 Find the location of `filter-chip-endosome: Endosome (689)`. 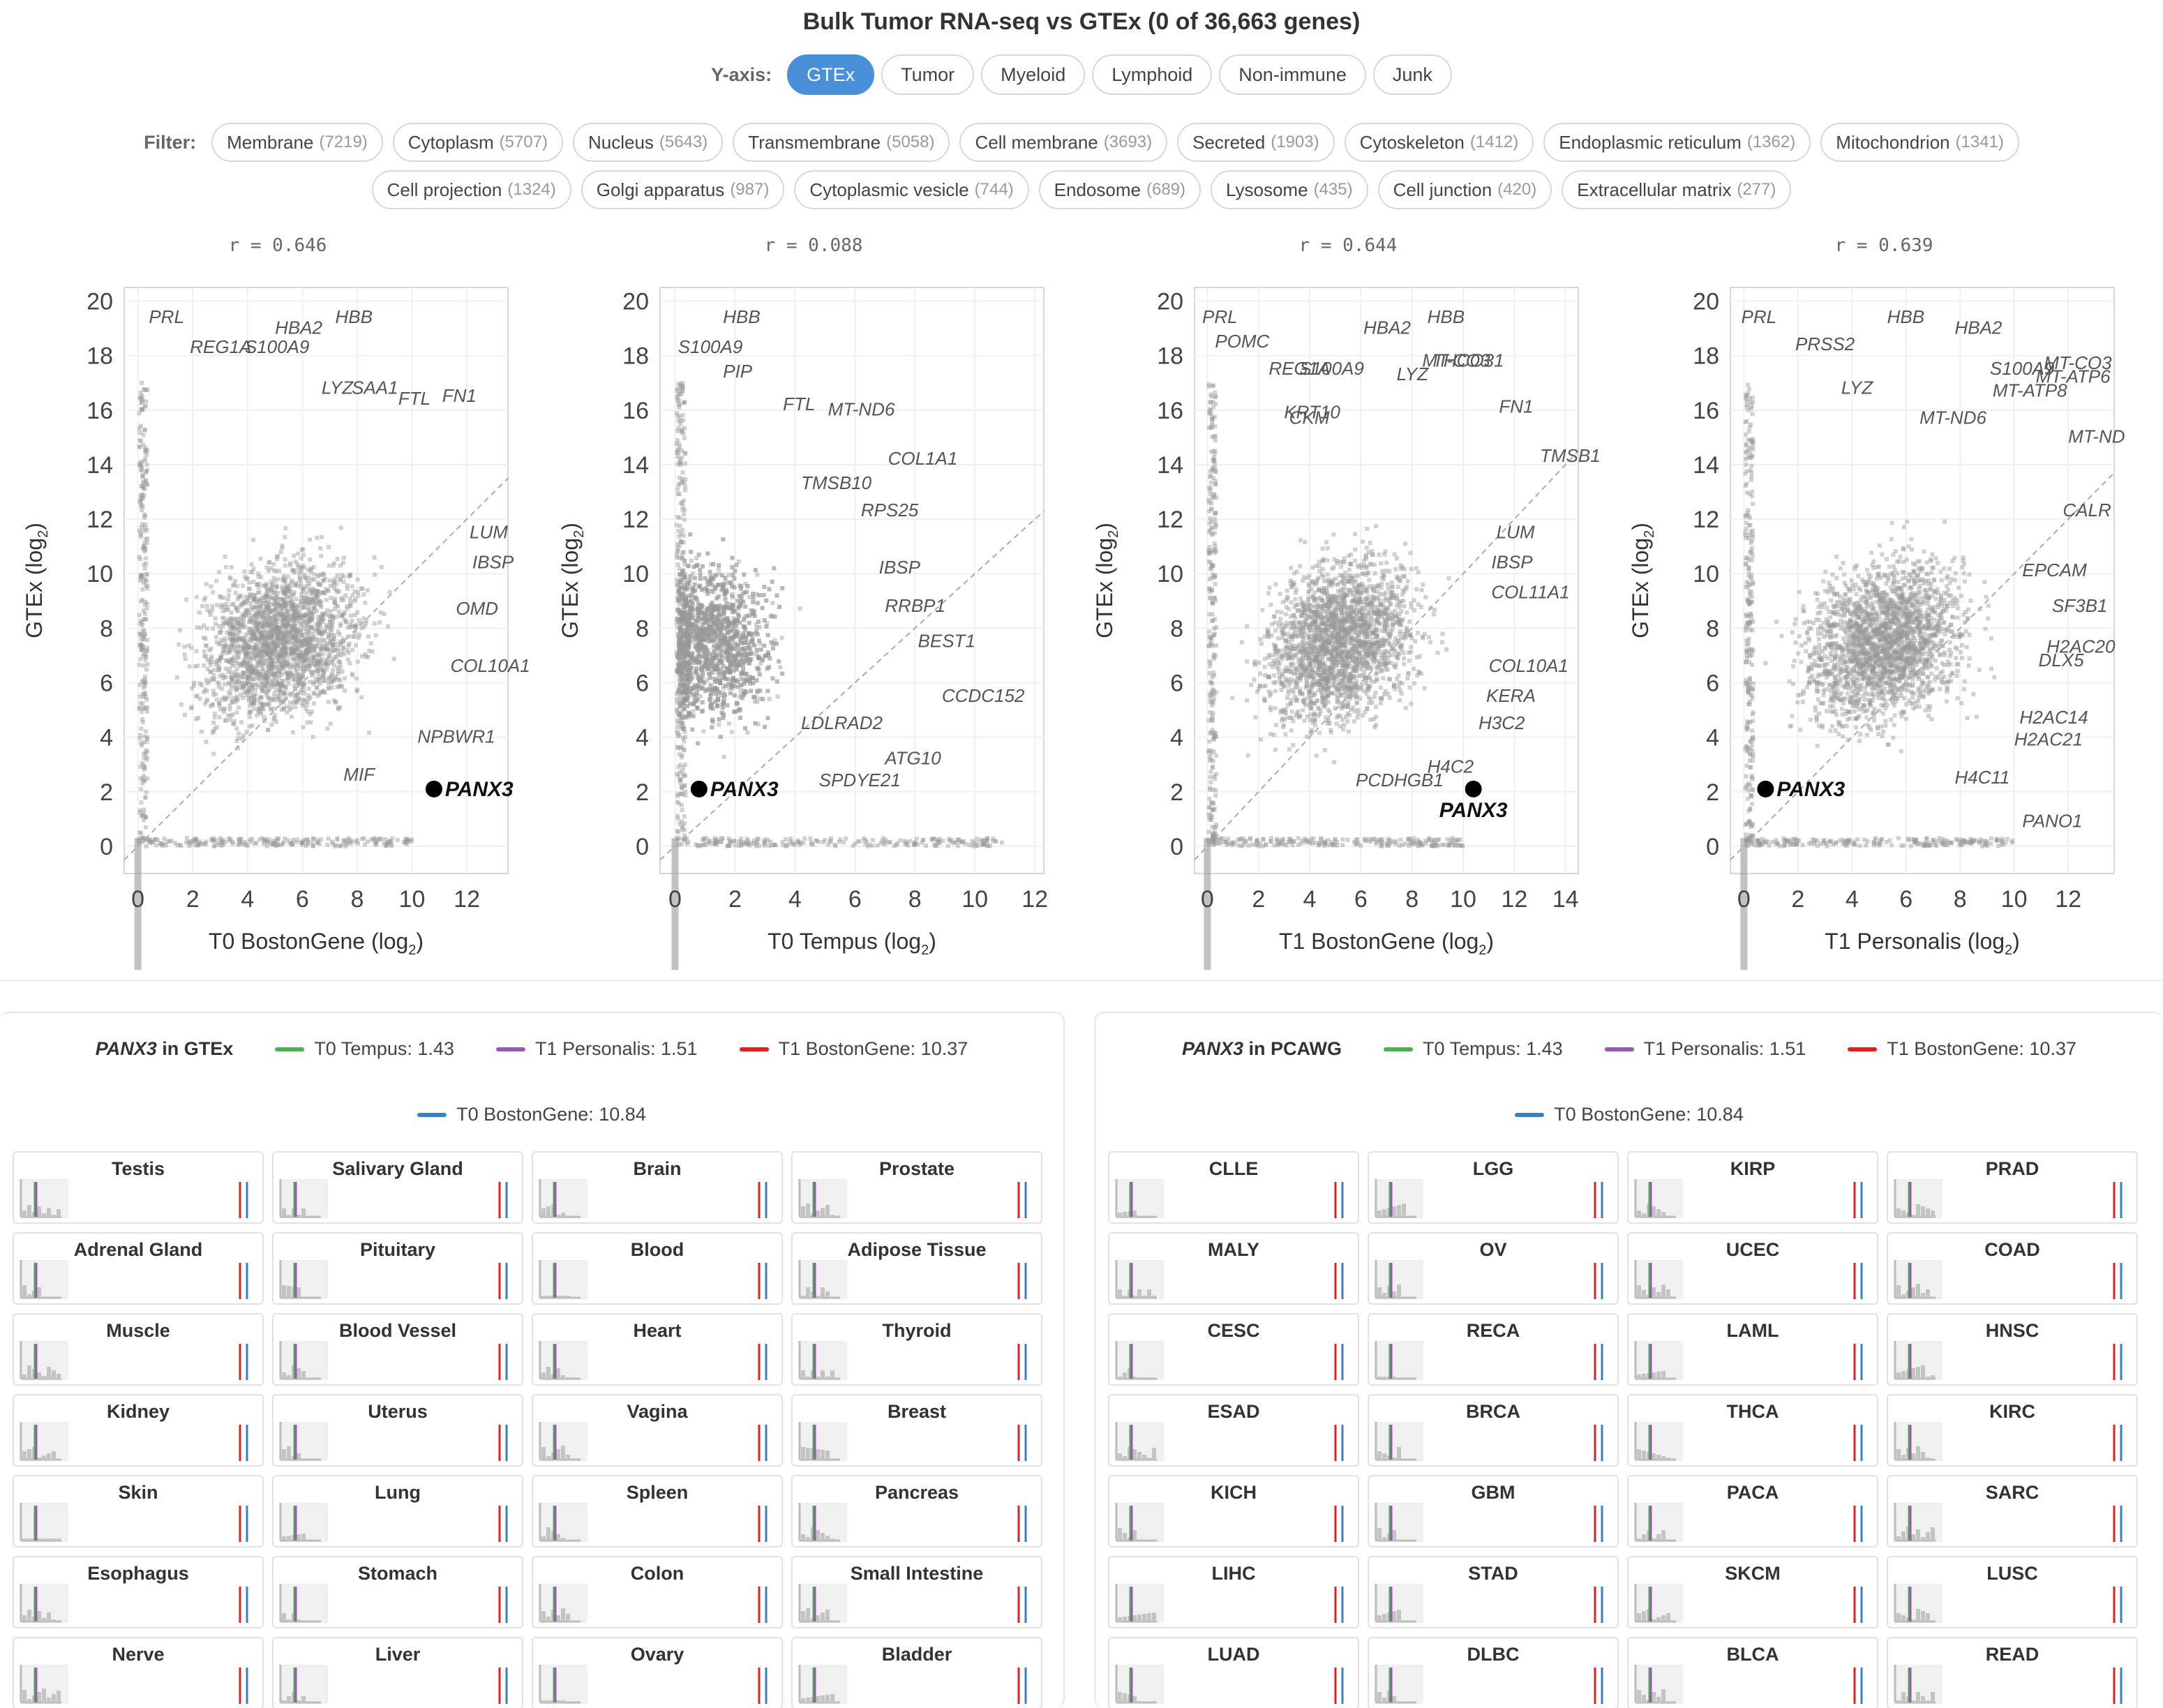

filter-chip-endosome: Endosome (689) is located at coordinates (1120, 189).